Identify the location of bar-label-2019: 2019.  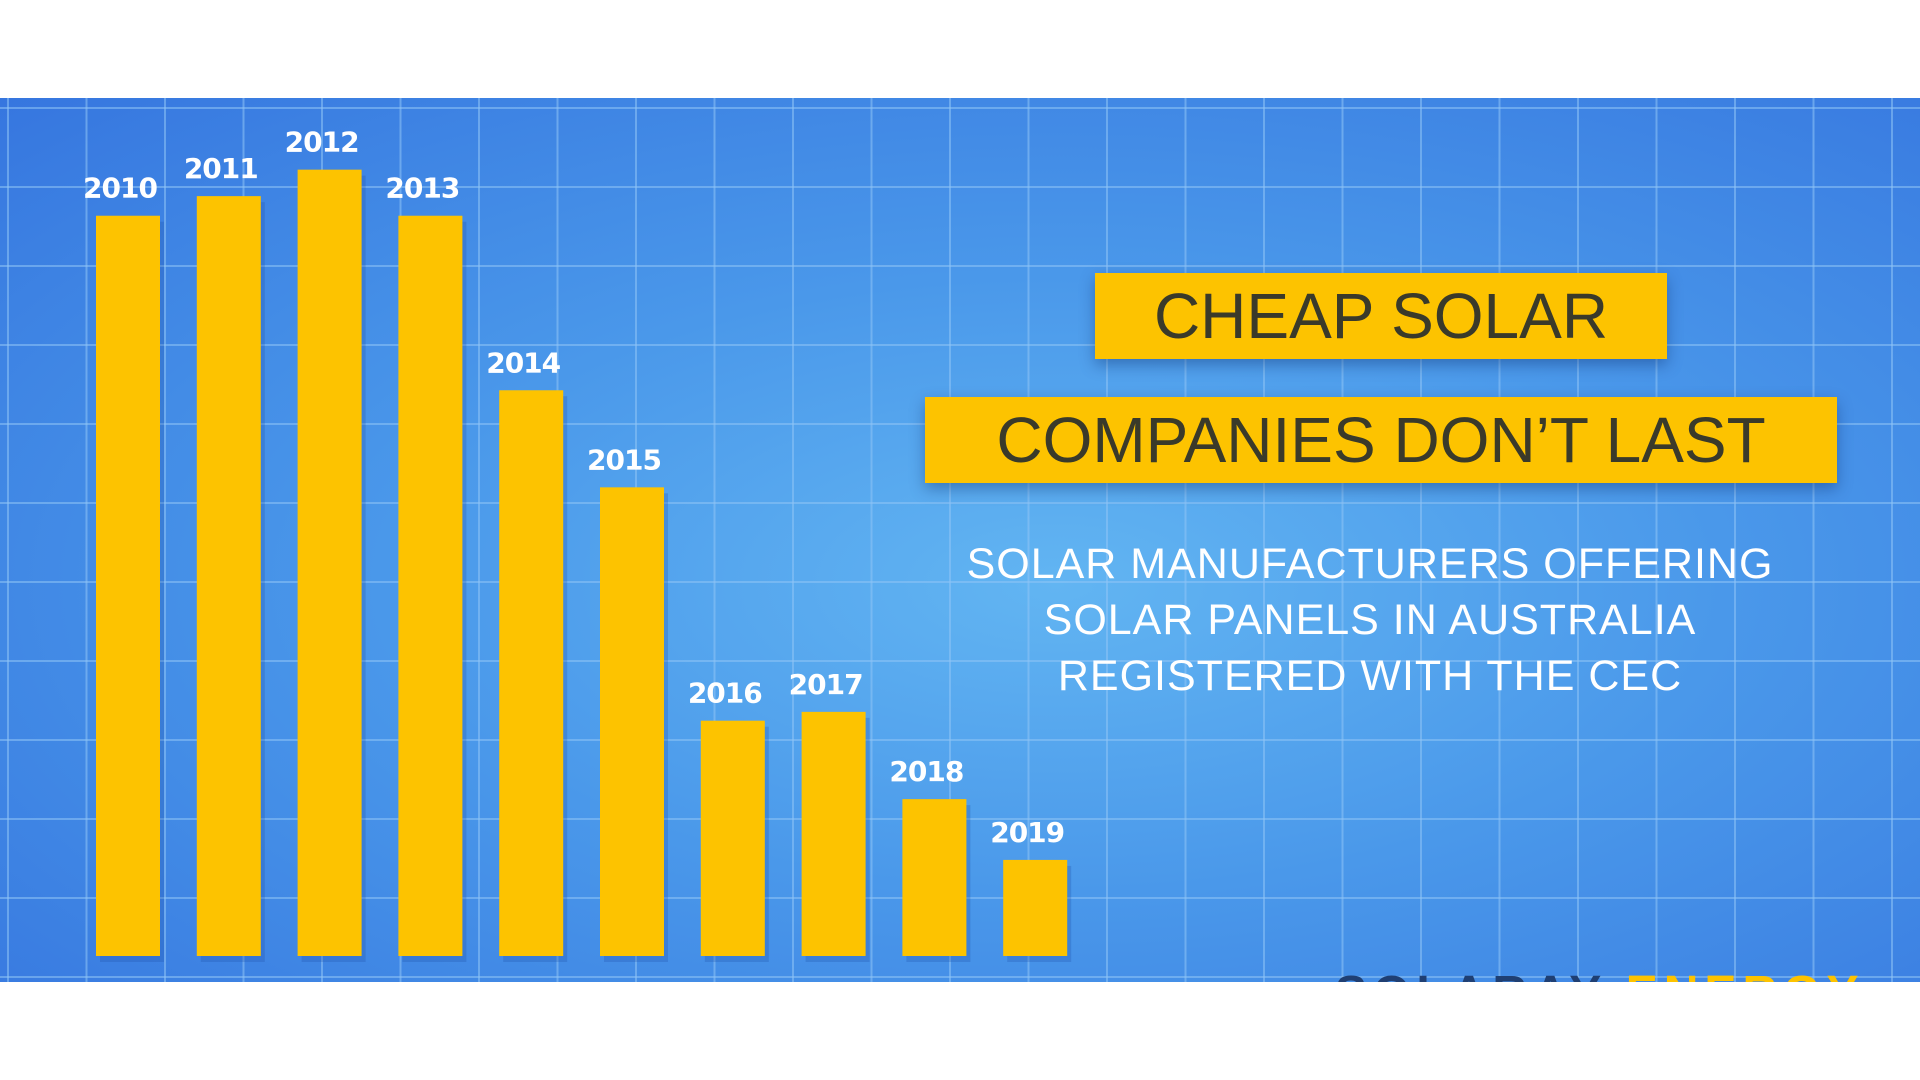
(1027, 832).